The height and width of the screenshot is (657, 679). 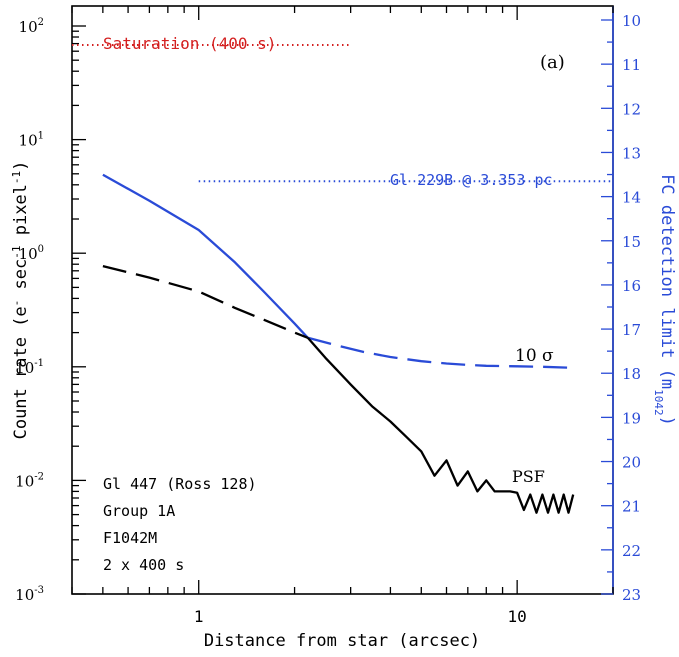 I want to click on right-tick-label: 18, so click(x=631, y=374).